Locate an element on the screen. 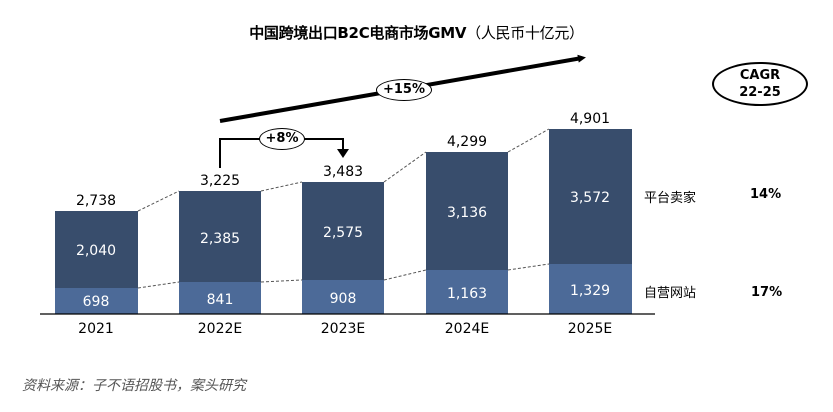  value-label: 2,575 is located at coordinates (343, 233).